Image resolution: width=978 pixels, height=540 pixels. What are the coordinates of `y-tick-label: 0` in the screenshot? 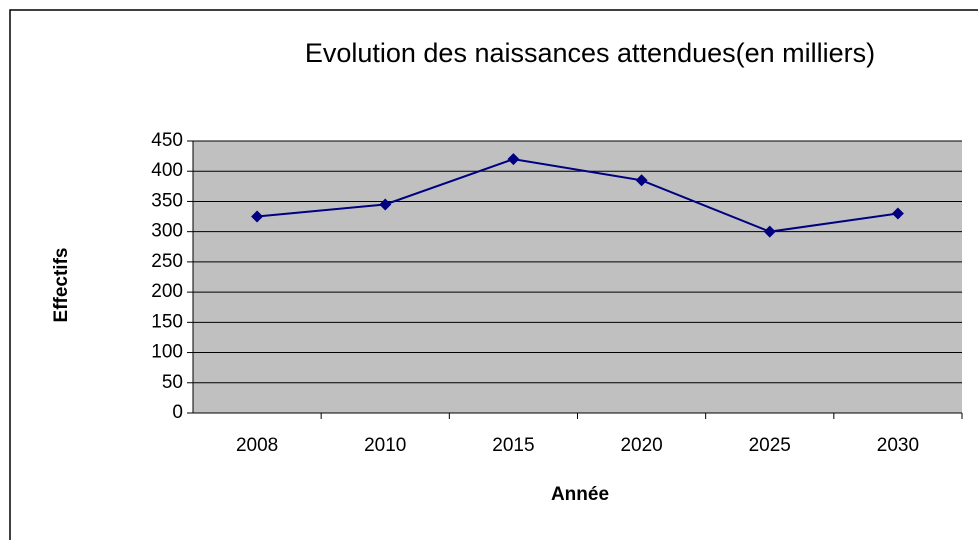 It's located at (177, 412).